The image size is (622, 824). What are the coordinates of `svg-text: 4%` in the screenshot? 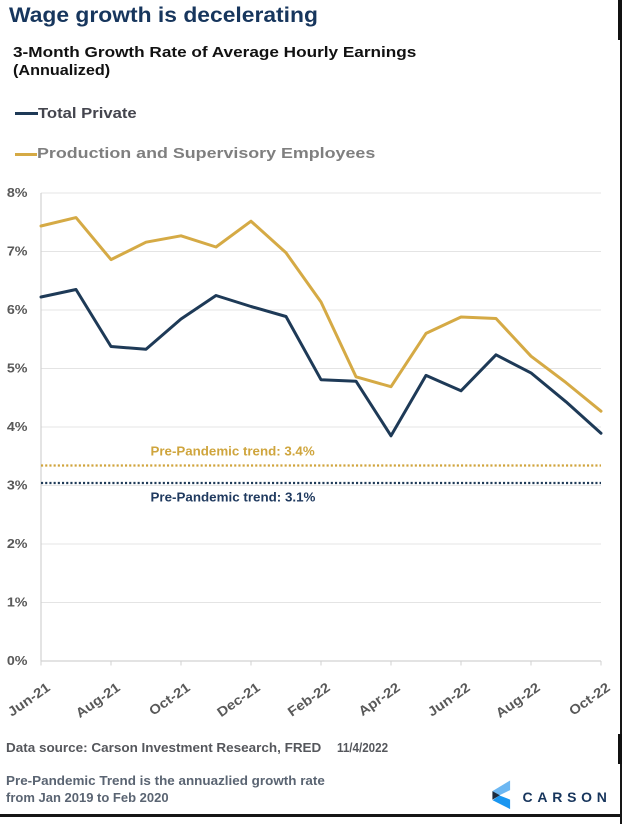 It's located at (17, 427).